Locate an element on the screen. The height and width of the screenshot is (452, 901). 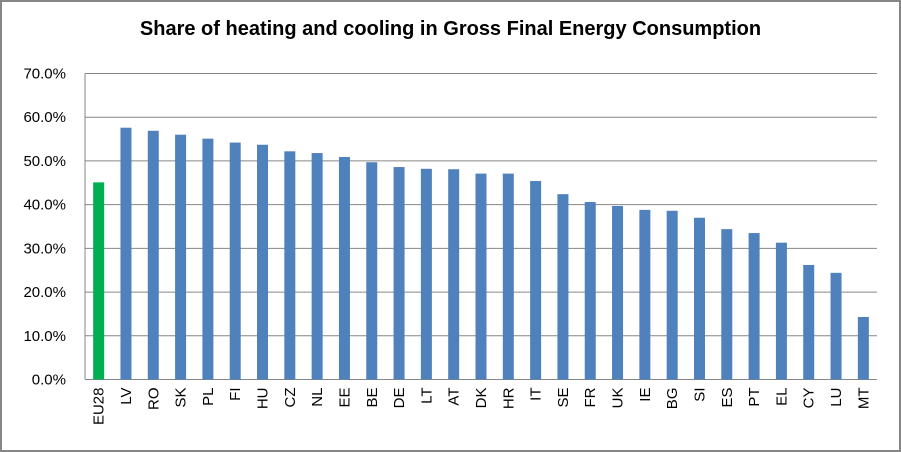
x-tick-label: PT is located at coordinates (754, 397).